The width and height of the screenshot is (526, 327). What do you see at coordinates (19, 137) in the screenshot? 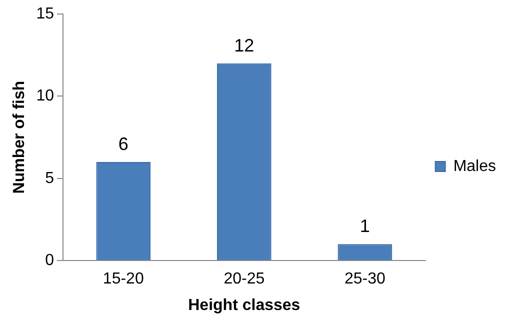
I see `y-axis-title: Number of fish` at bounding box center [19, 137].